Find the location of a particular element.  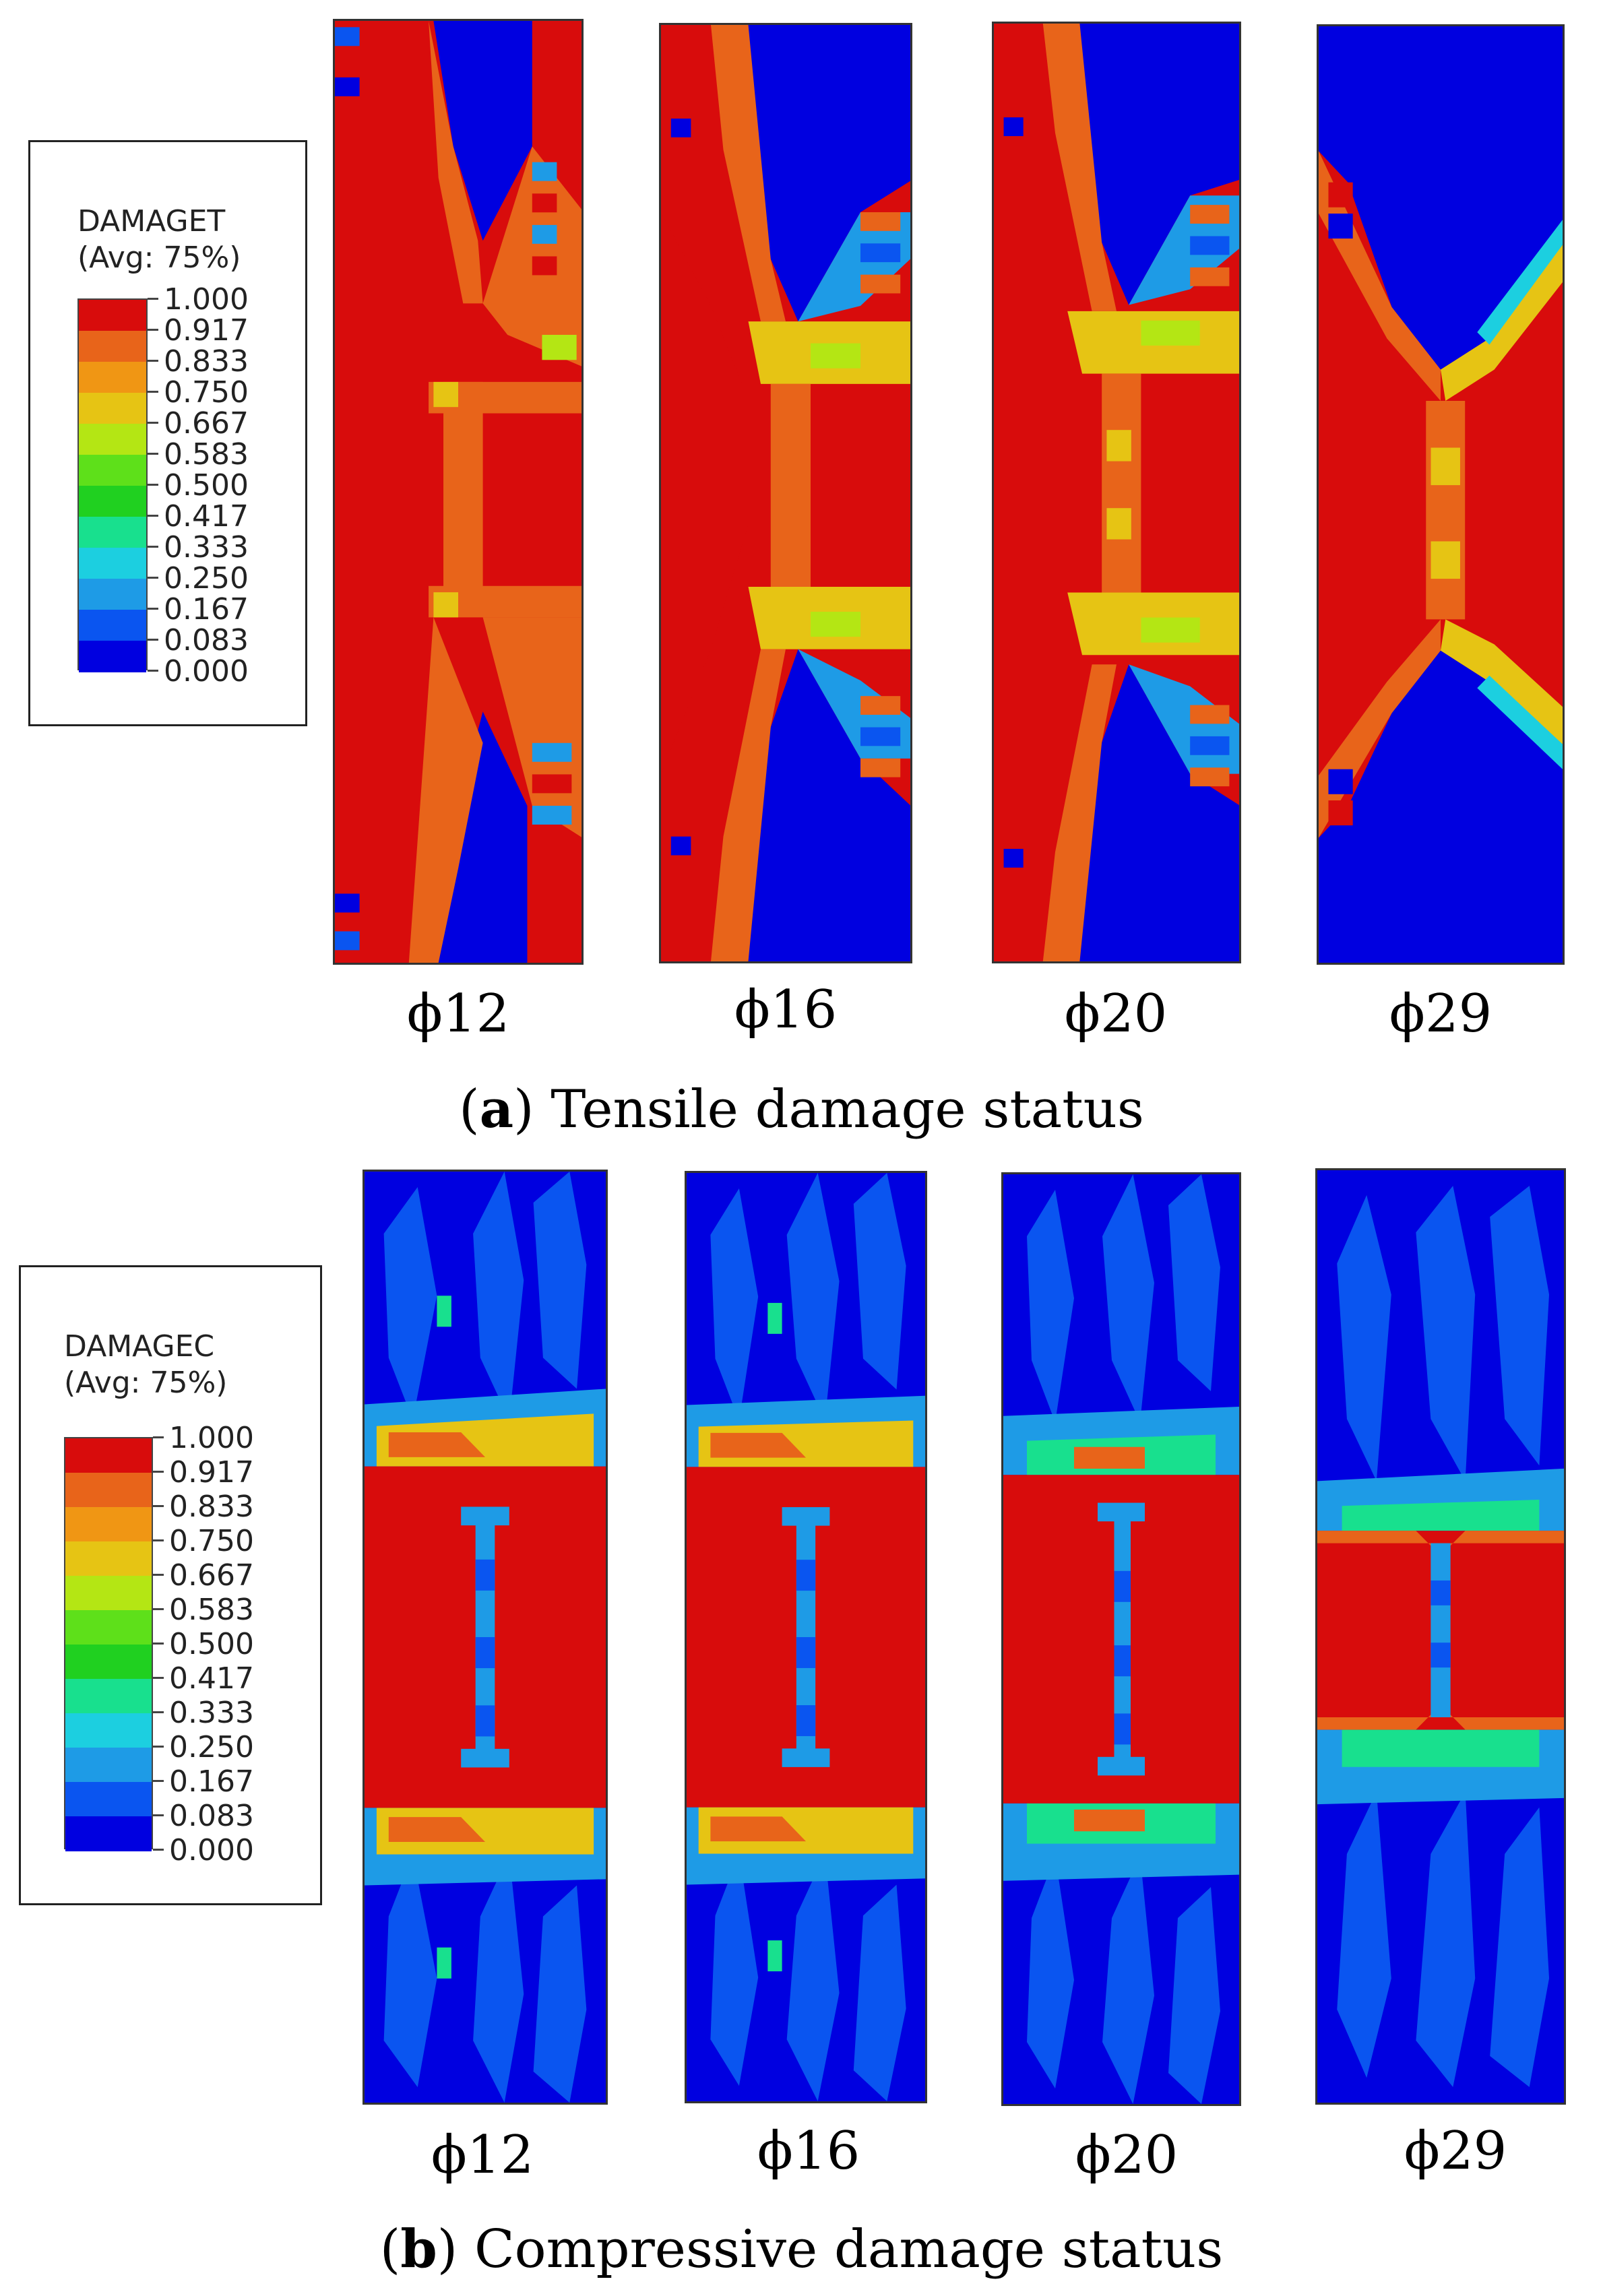

compressive-contour-phi16 is located at coordinates (806, 1637).